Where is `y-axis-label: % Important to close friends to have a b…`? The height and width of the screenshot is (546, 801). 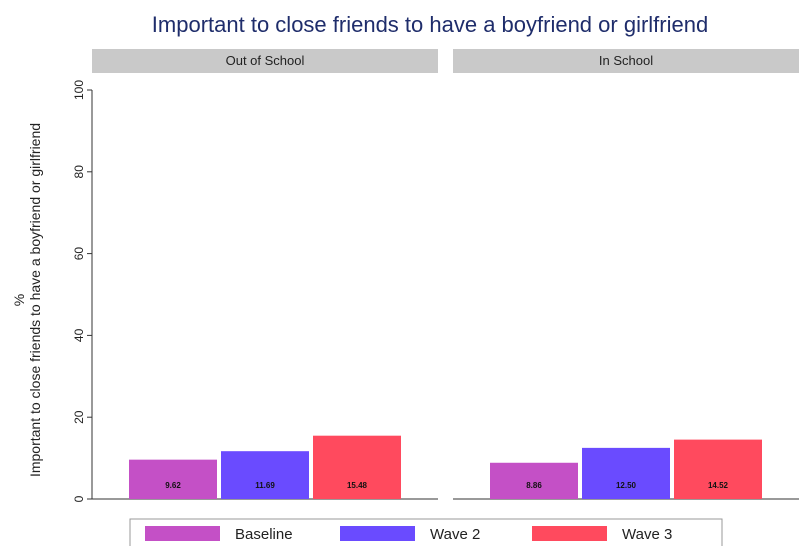
y-axis-label: % Important to close friends to have a b… is located at coordinates (27, 300).